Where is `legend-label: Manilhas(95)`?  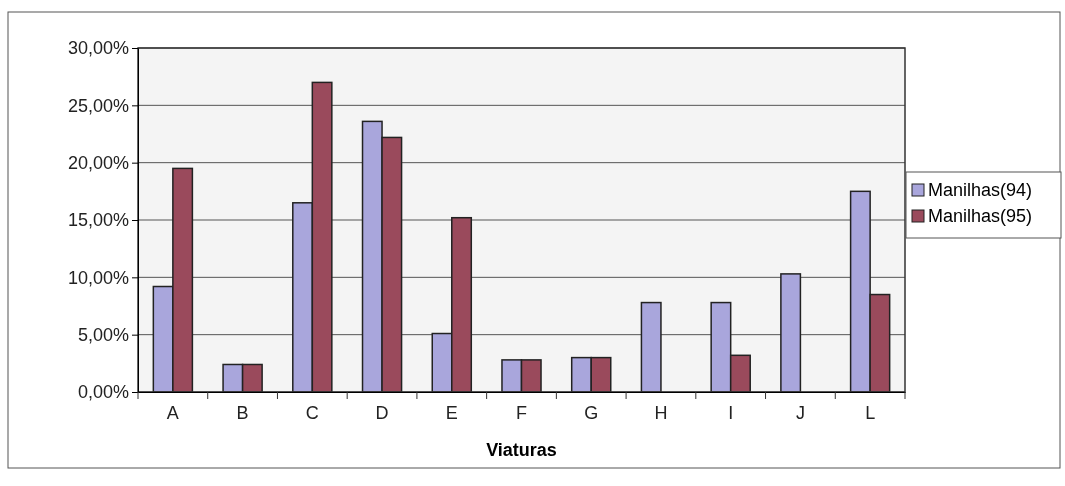
legend-label: Manilhas(95) is located at coordinates (980, 216).